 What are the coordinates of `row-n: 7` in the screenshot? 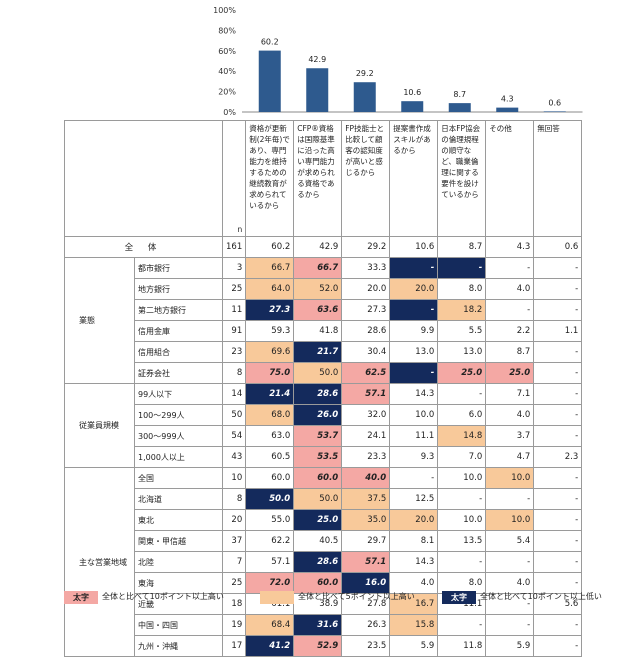 It's located at (234, 562).